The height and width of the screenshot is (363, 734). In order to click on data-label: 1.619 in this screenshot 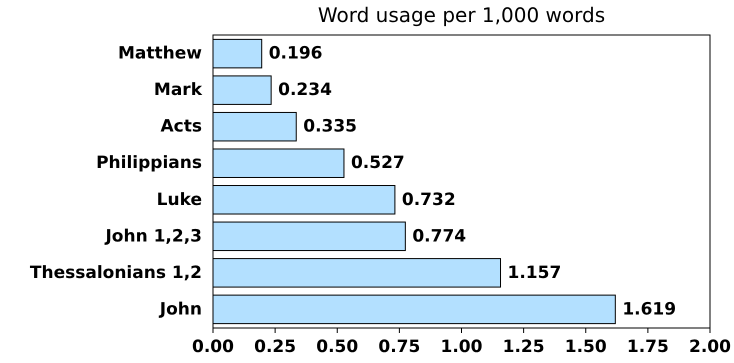, I will do `click(649, 309)`.